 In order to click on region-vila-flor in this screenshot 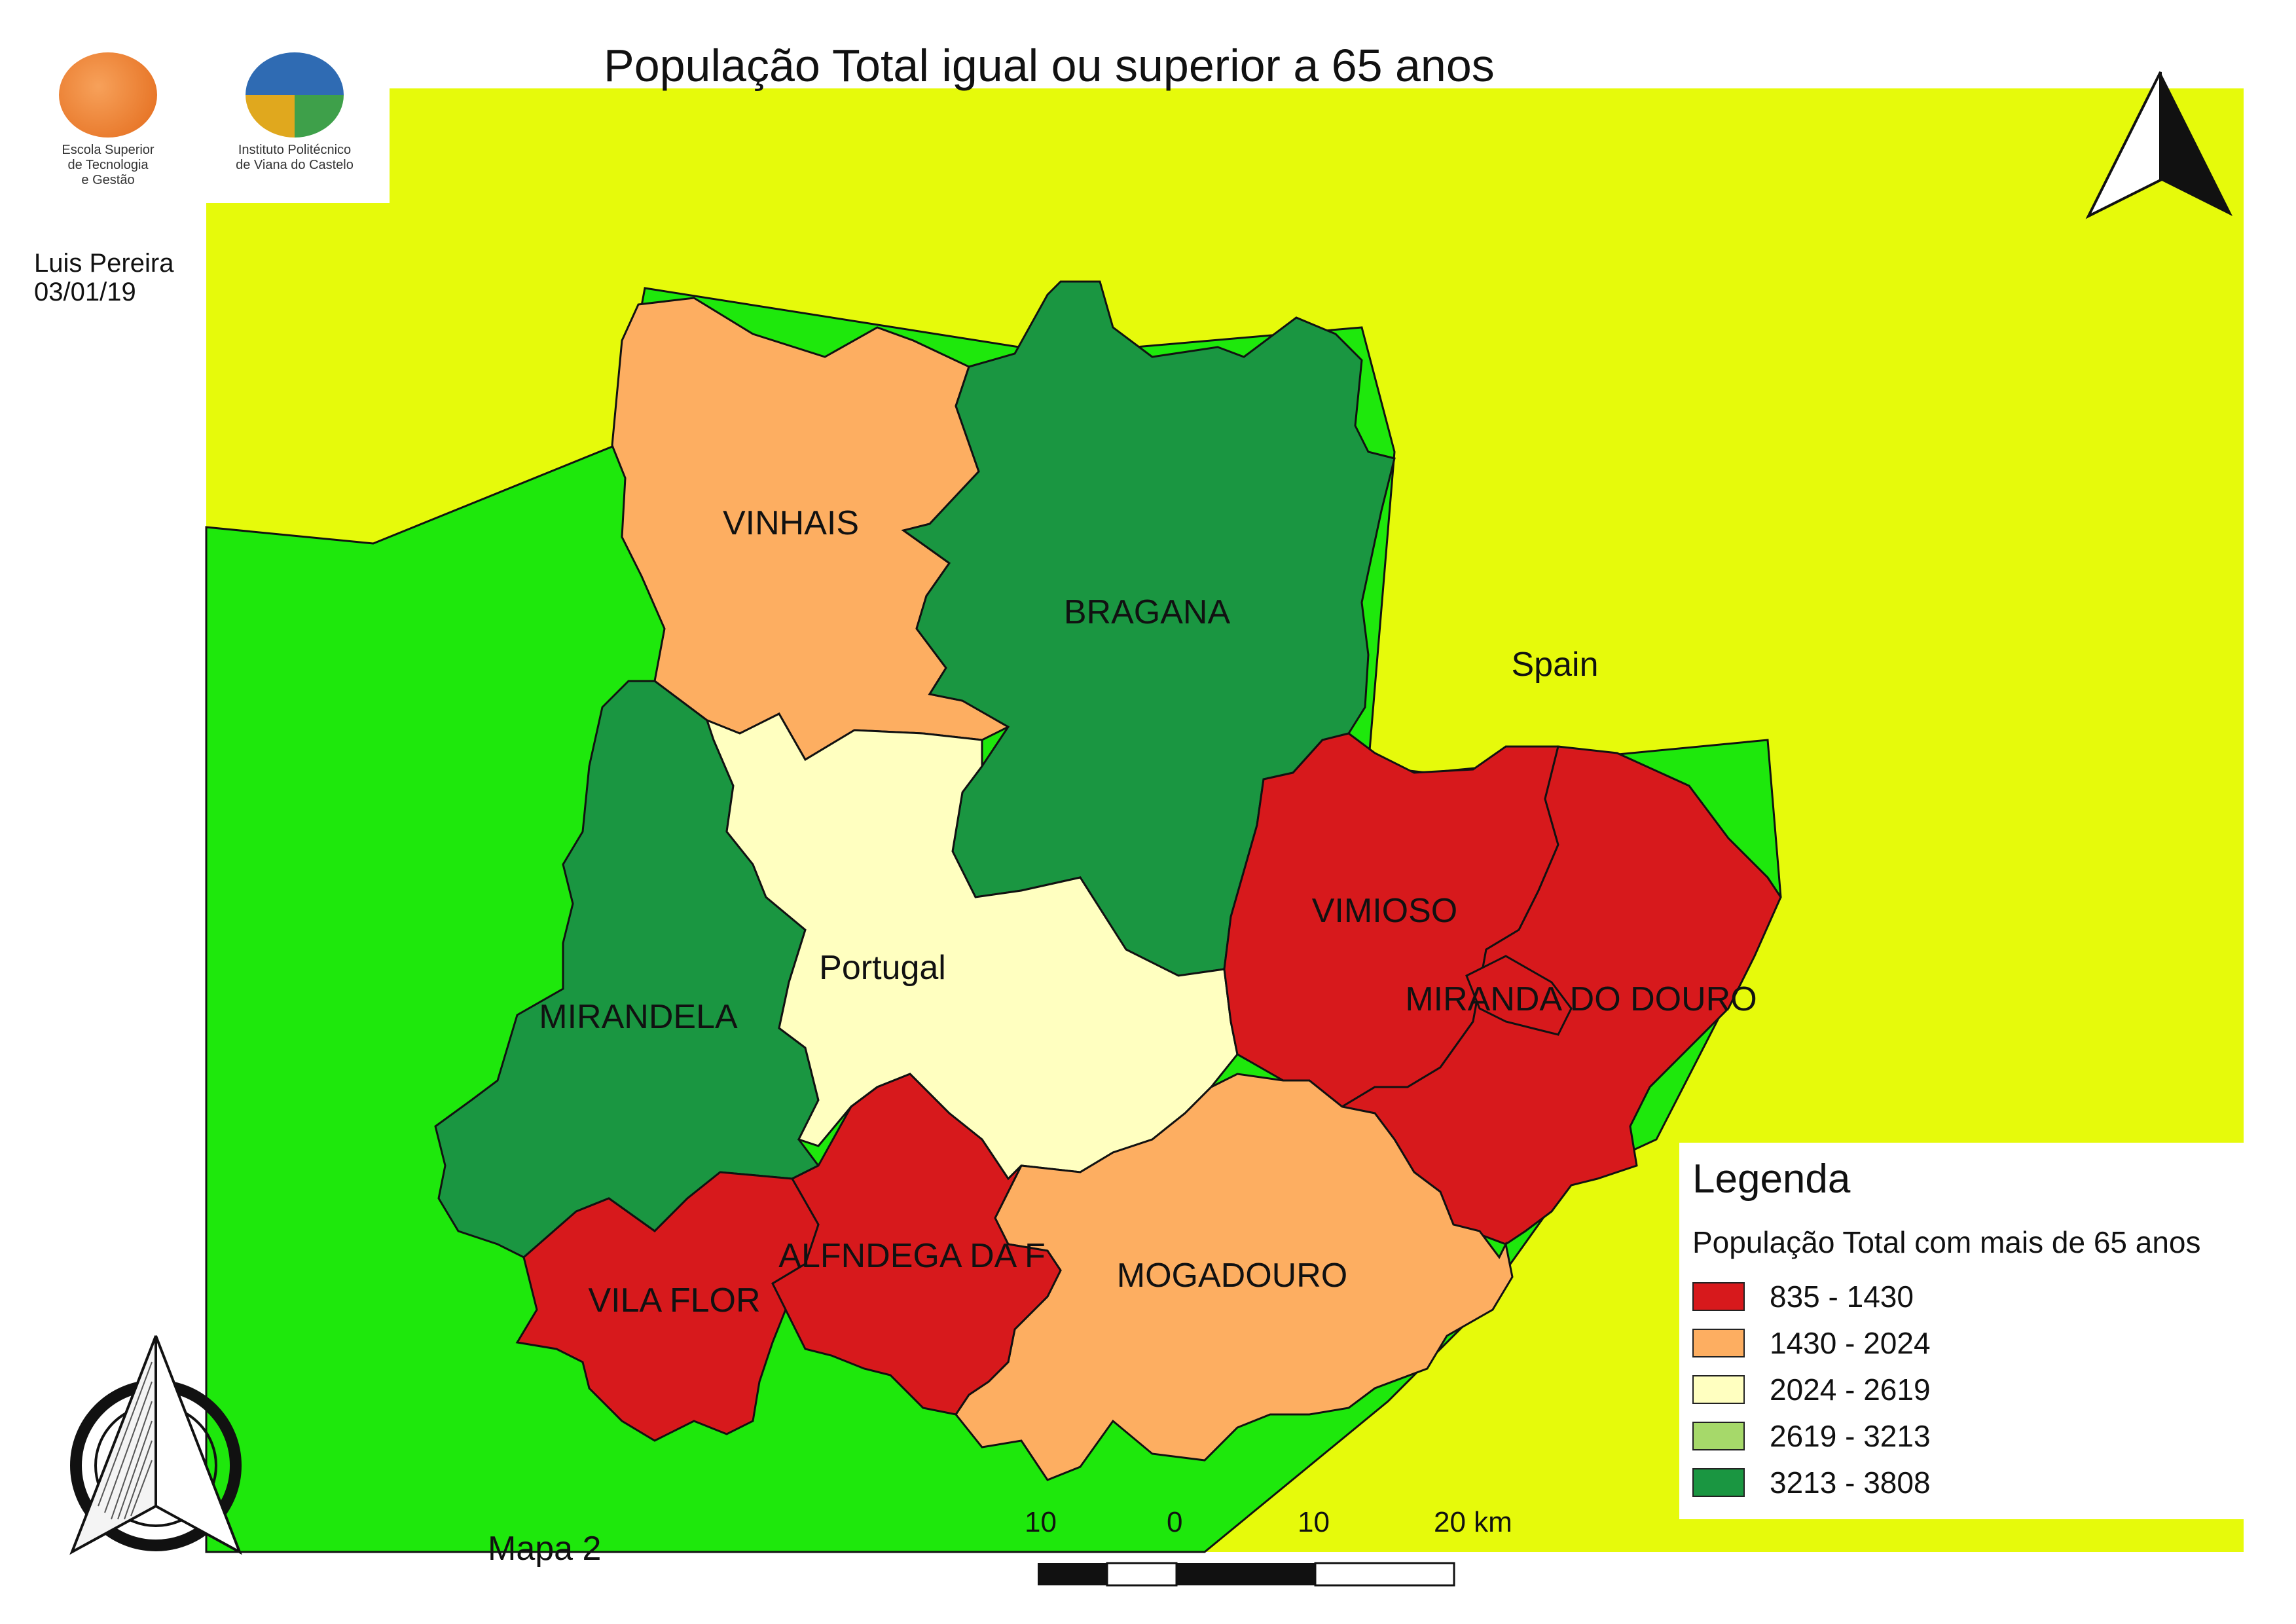, I will do `click(667, 1306)`.